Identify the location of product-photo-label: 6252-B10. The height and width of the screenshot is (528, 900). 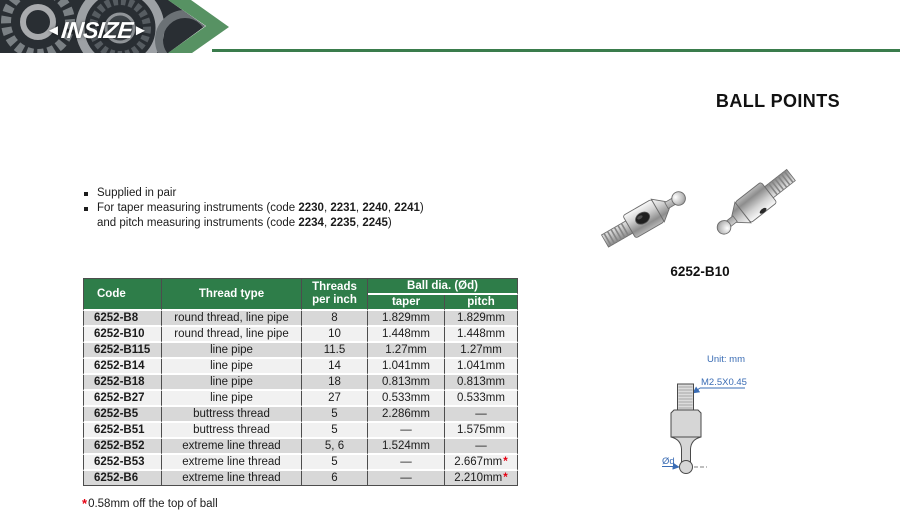
(700, 271).